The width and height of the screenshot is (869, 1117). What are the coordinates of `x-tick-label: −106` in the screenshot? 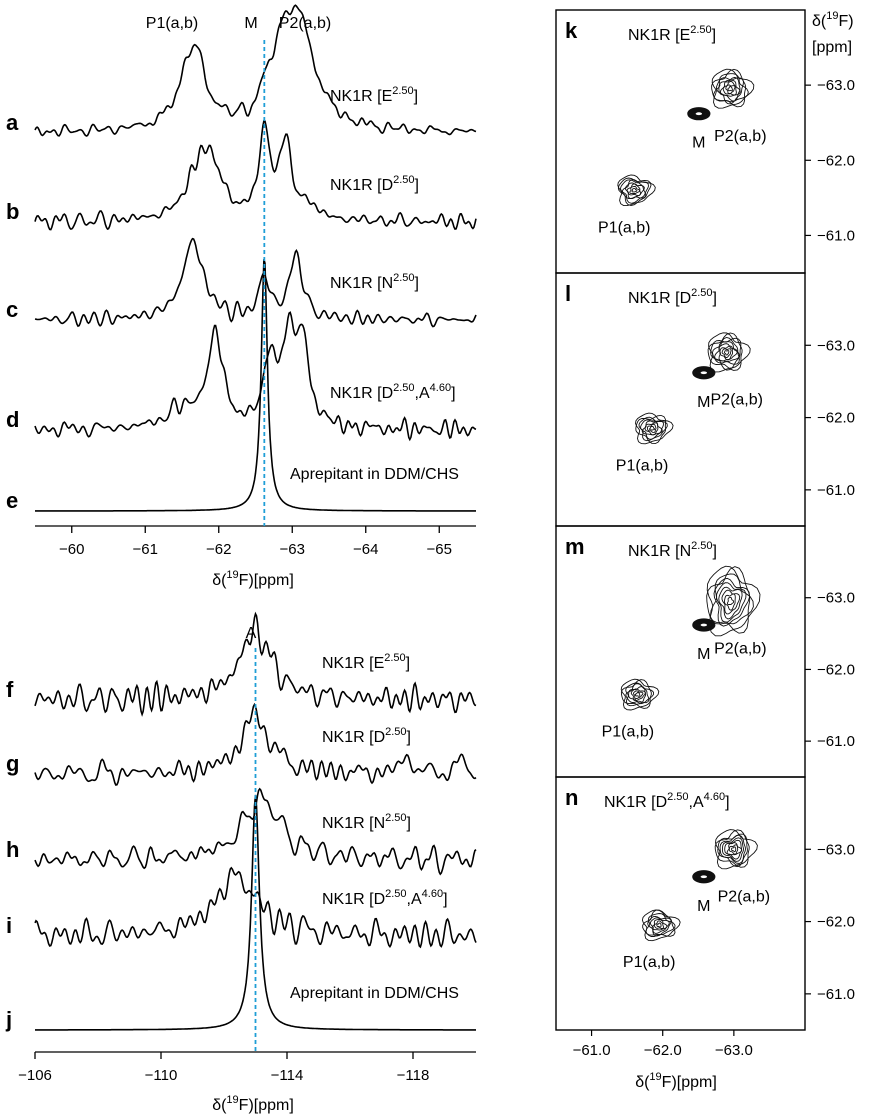 It's located at (35, 1075).